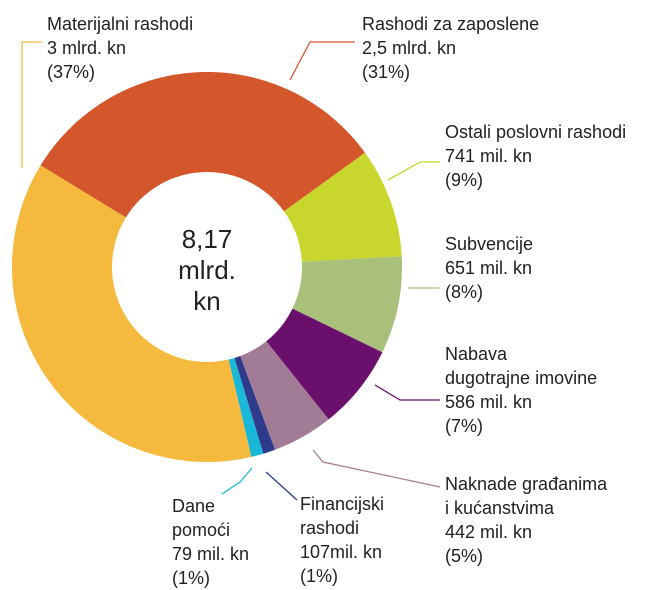 This screenshot has height=590, width=651. I want to click on category-label: Rashodi za zaposlene, so click(450, 24).